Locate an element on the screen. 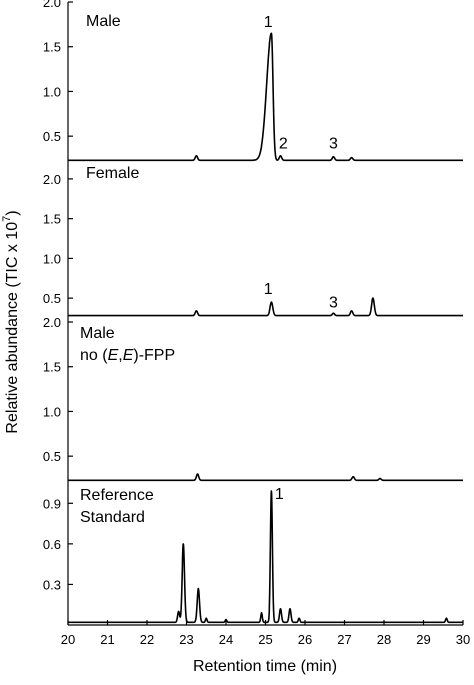  x-tick-label: 23 is located at coordinates (186, 639).